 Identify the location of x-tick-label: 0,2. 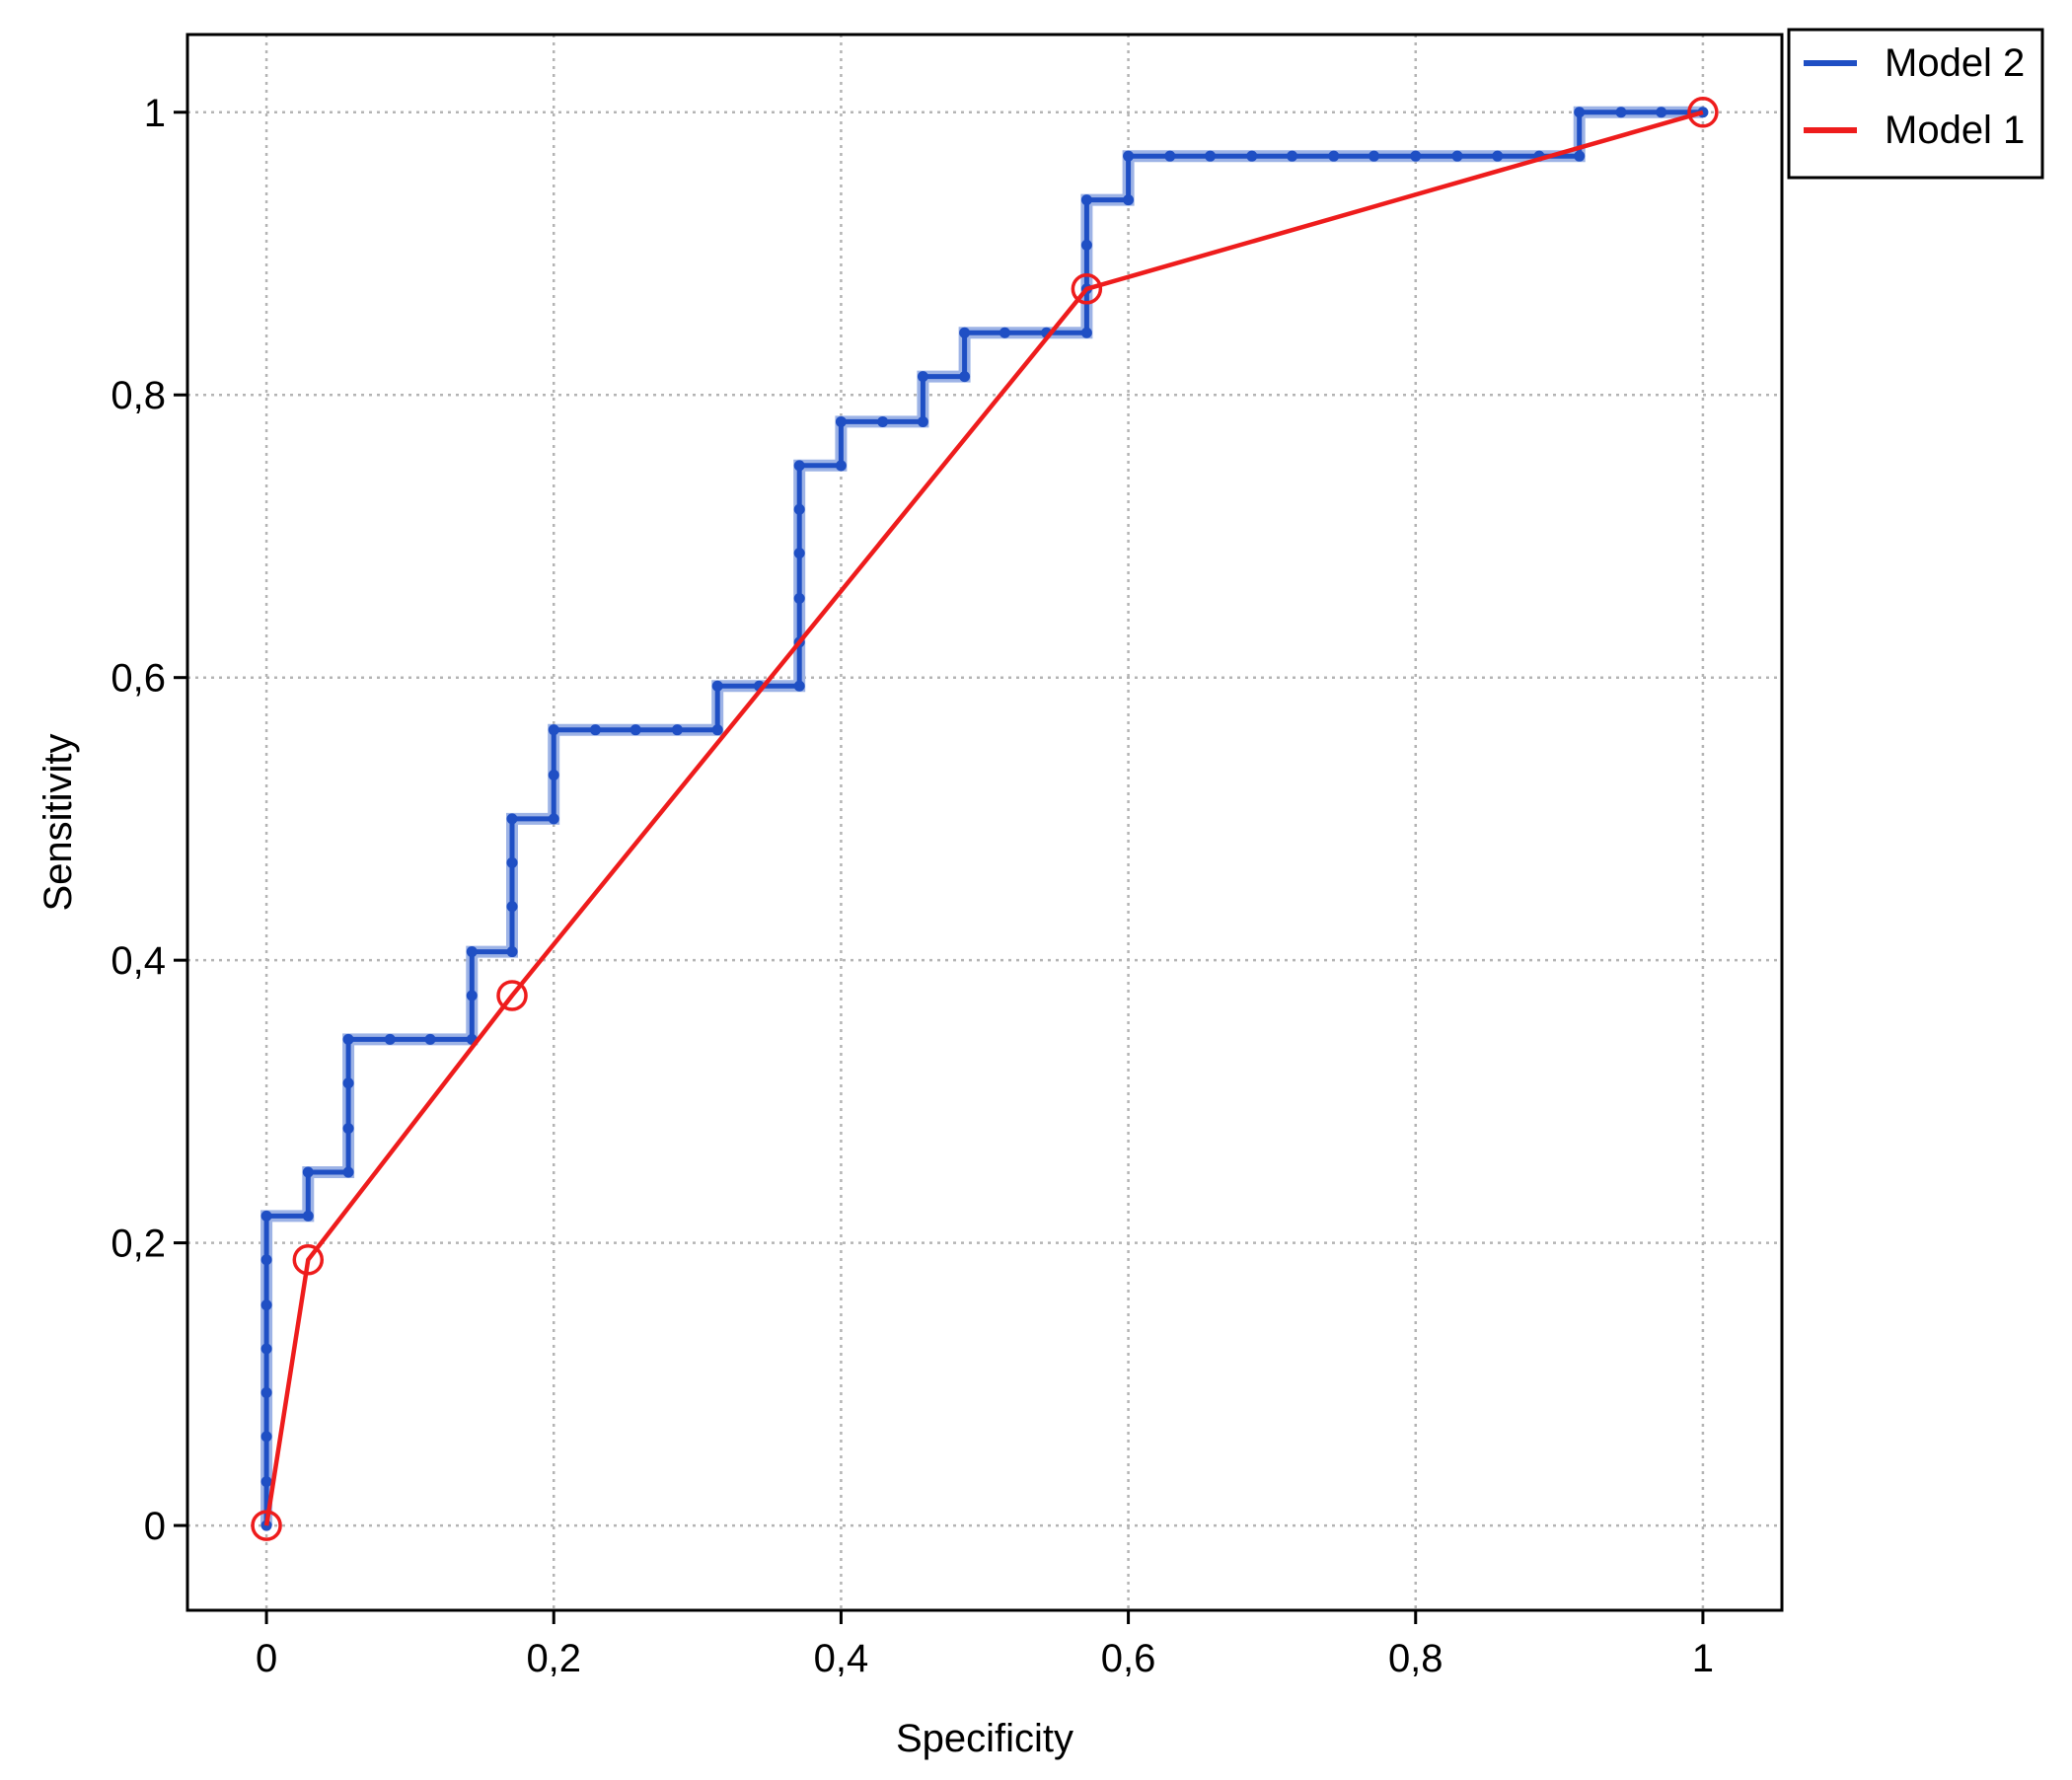
(554, 1658).